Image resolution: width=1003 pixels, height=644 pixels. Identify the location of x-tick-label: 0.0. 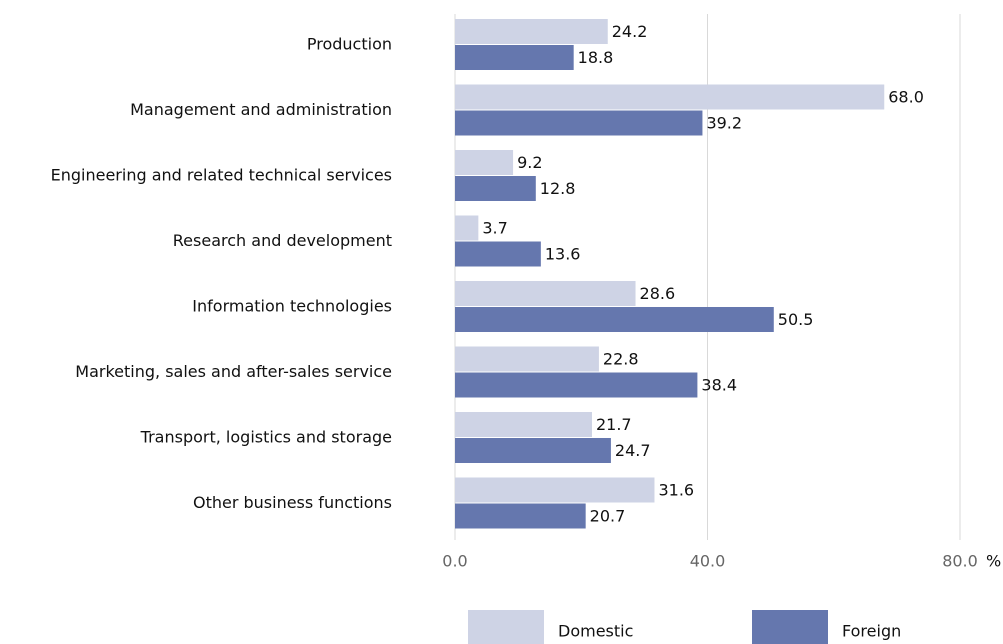
(454, 561).